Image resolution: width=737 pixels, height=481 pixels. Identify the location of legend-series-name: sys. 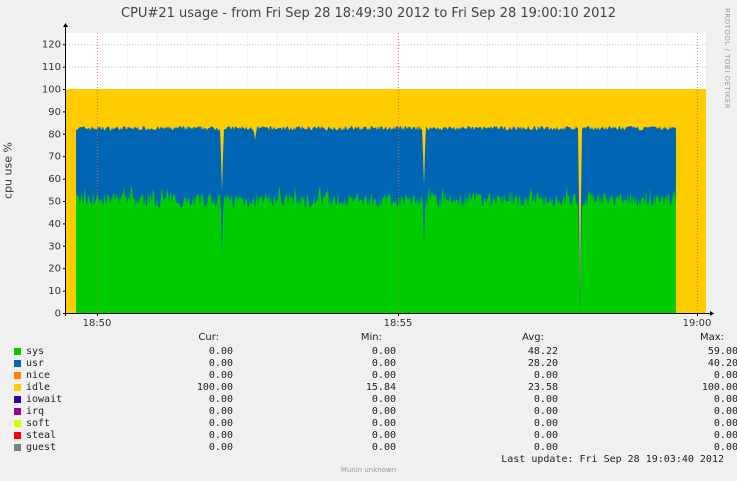
(35, 351).